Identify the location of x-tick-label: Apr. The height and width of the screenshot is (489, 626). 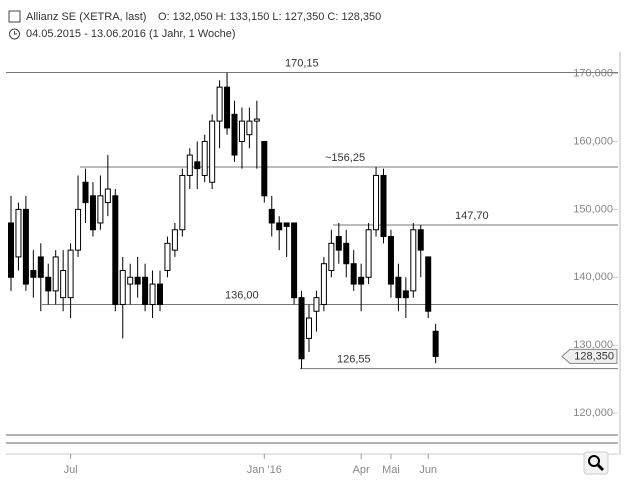
(361, 470).